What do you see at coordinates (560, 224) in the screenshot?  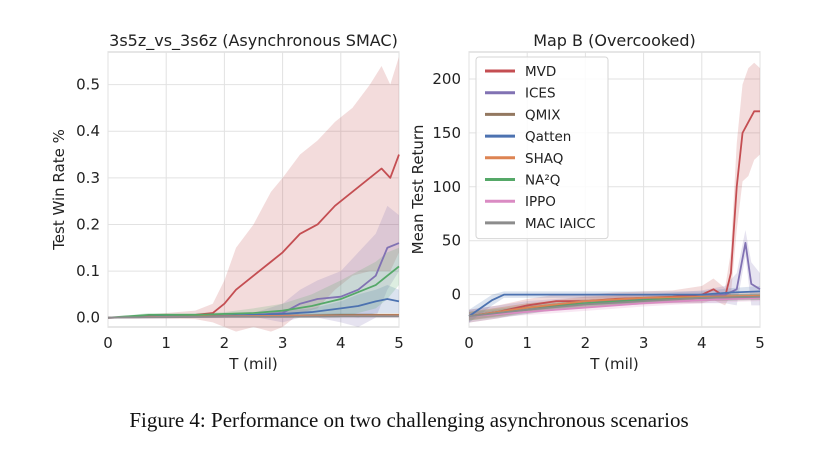 I see `legend-label: MAC IAICC` at bounding box center [560, 224].